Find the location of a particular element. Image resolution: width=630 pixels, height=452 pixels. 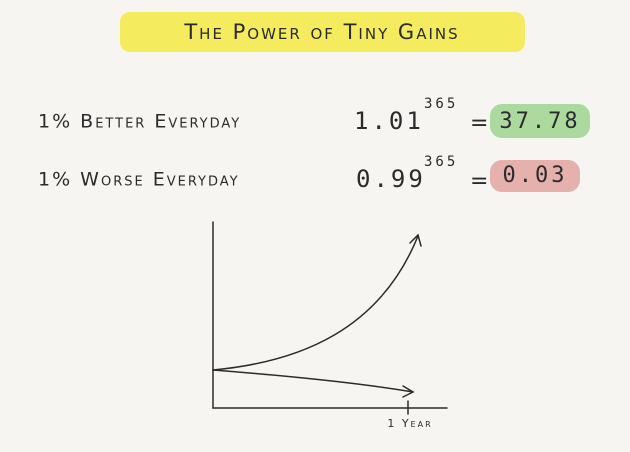

growth-curve is located at coordinates (315, 303).